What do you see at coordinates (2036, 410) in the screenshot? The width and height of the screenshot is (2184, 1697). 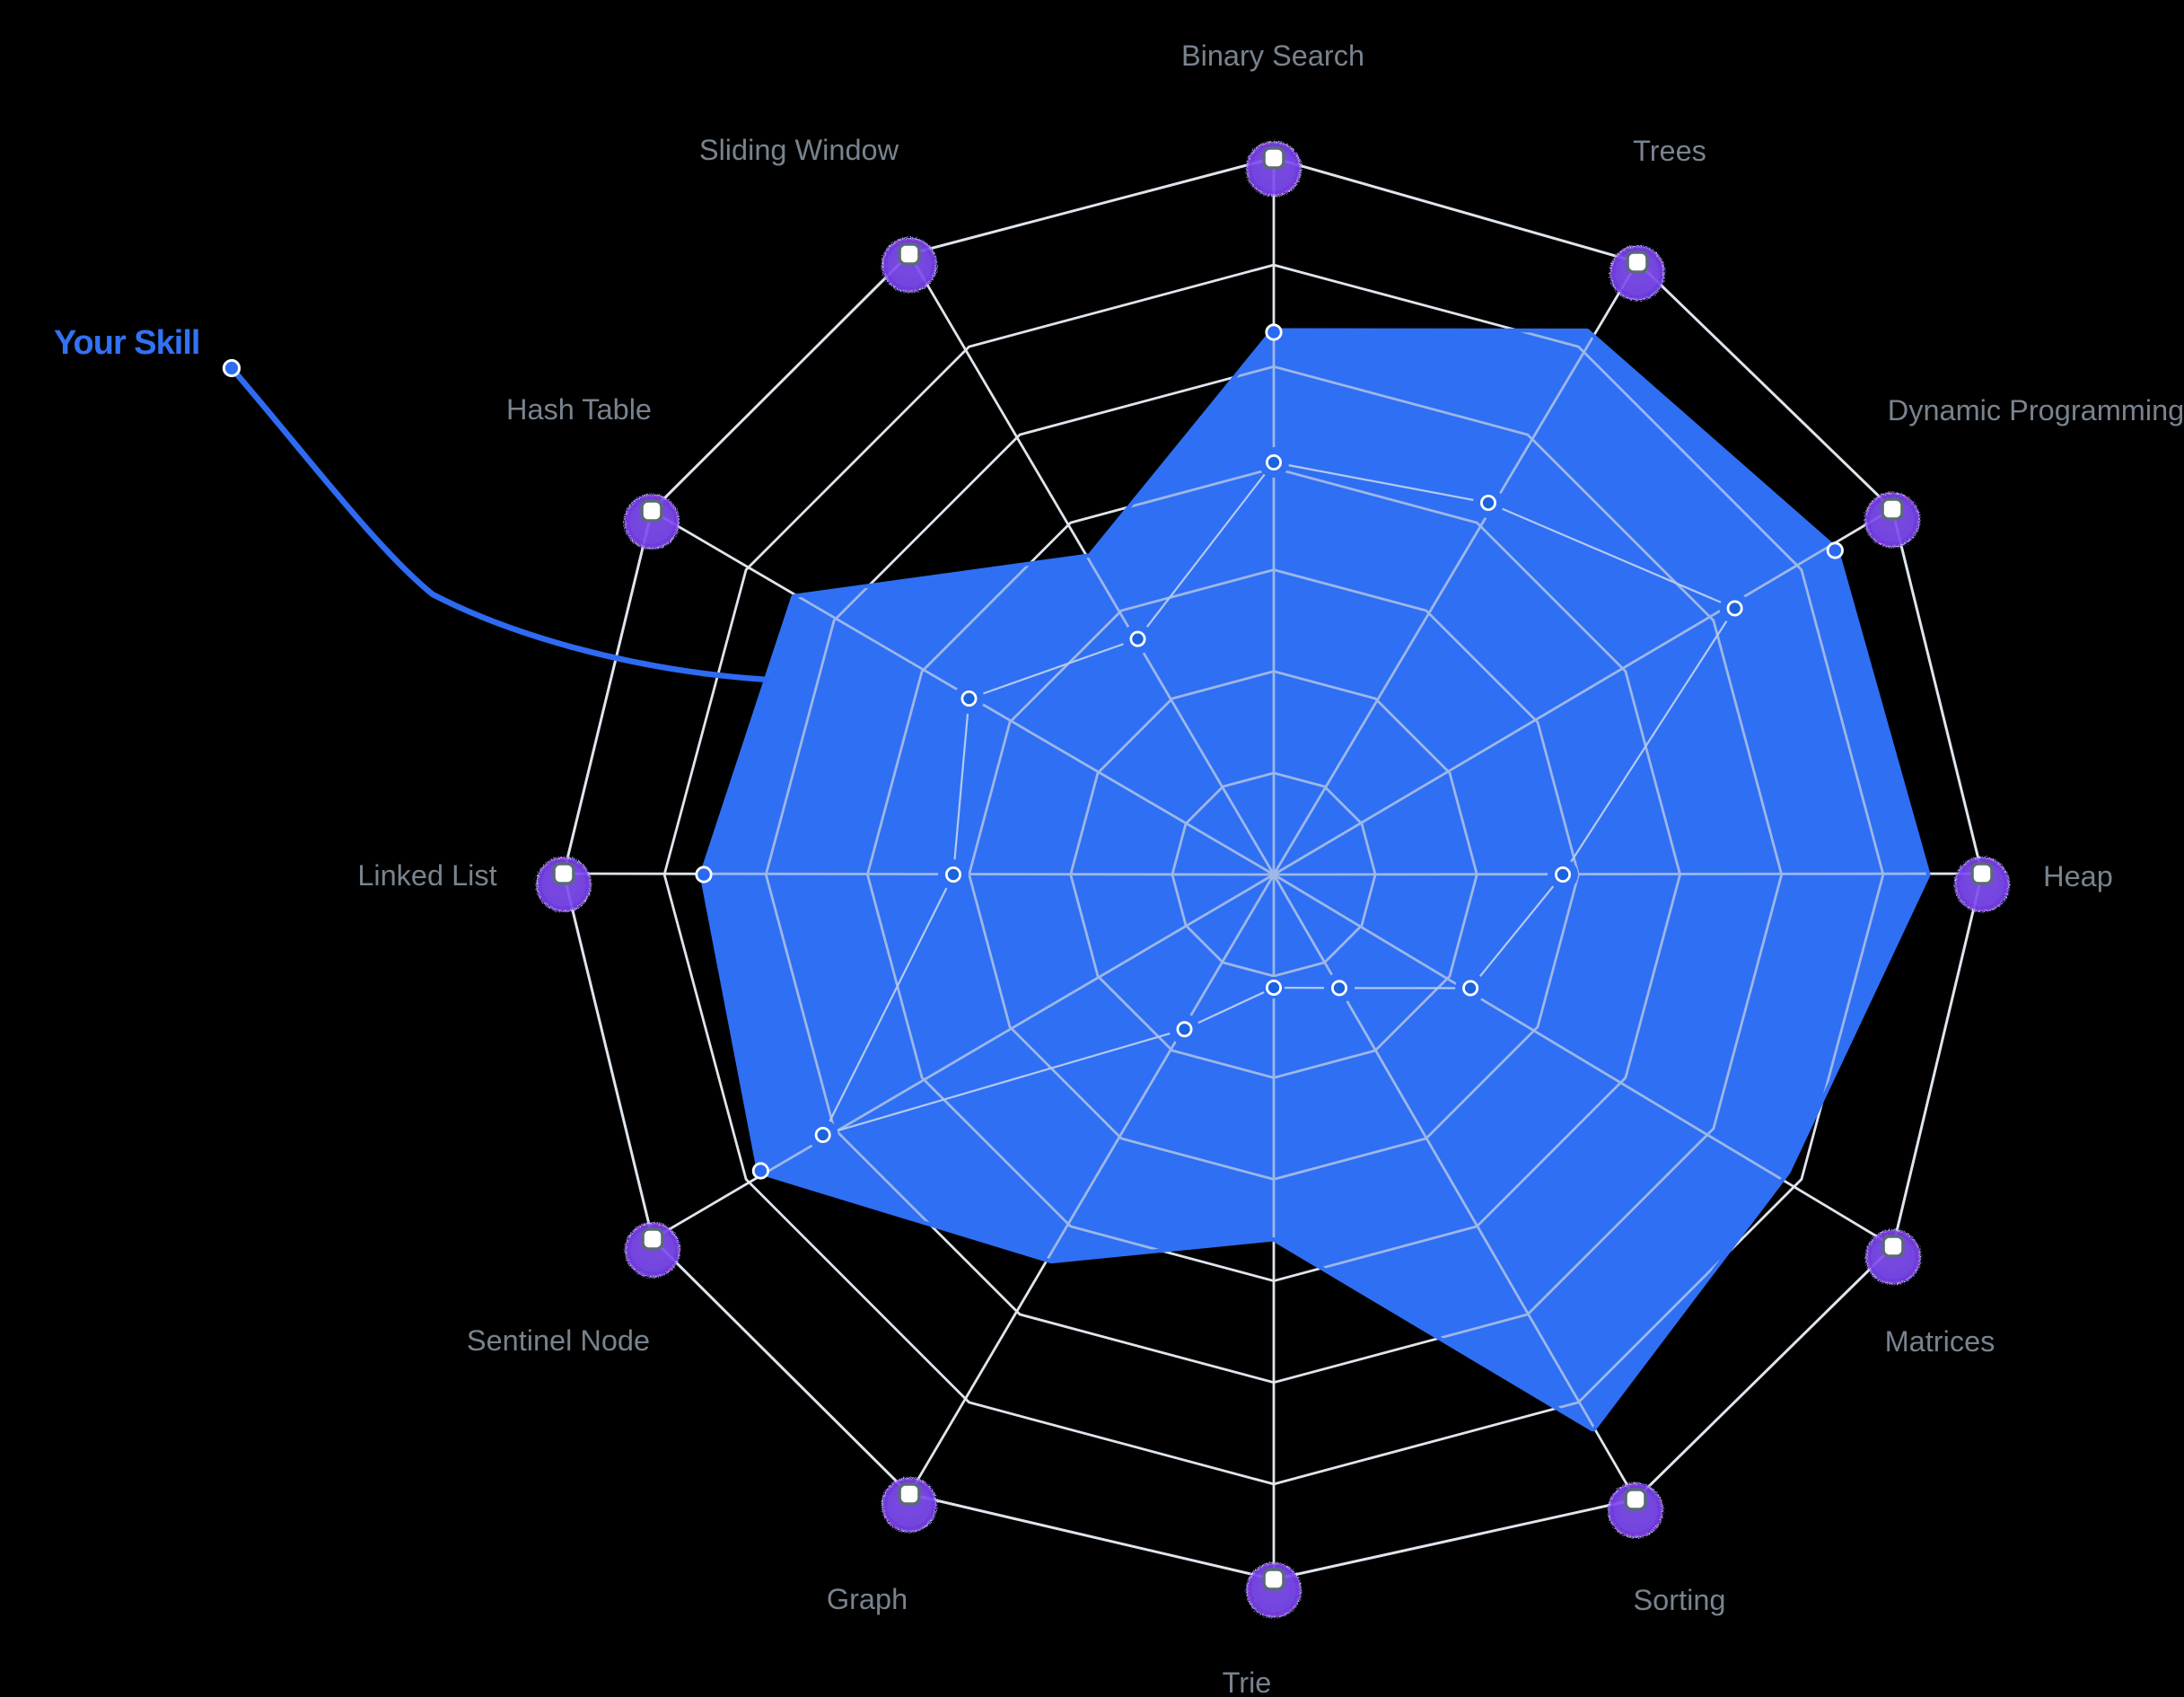 I see `svg-text: Dynamic Programming` at bounding box center [2036, 410].